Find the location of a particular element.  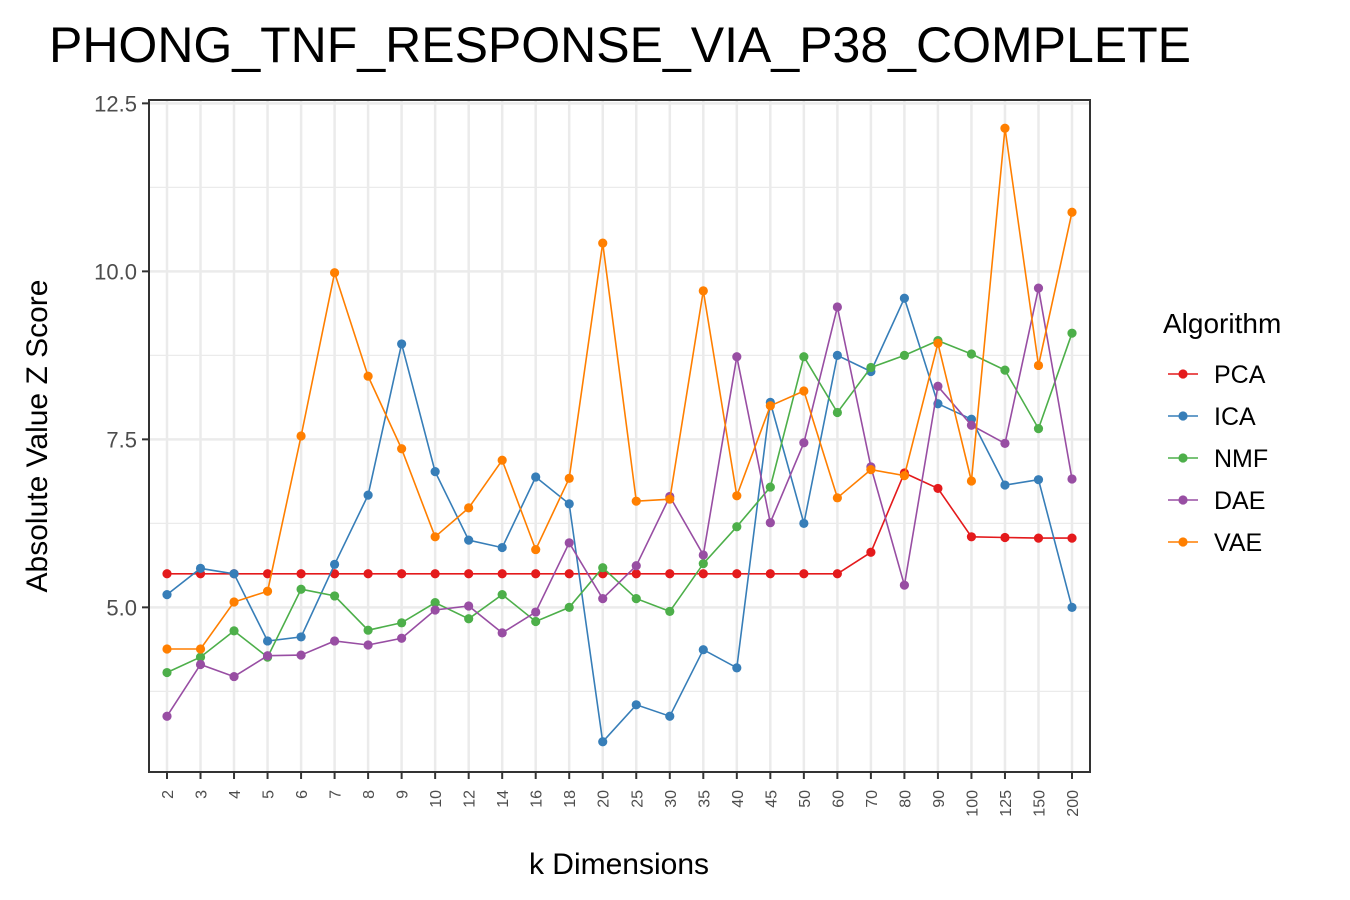

x-tick-label: 14 is located at coordinates (503, 799).